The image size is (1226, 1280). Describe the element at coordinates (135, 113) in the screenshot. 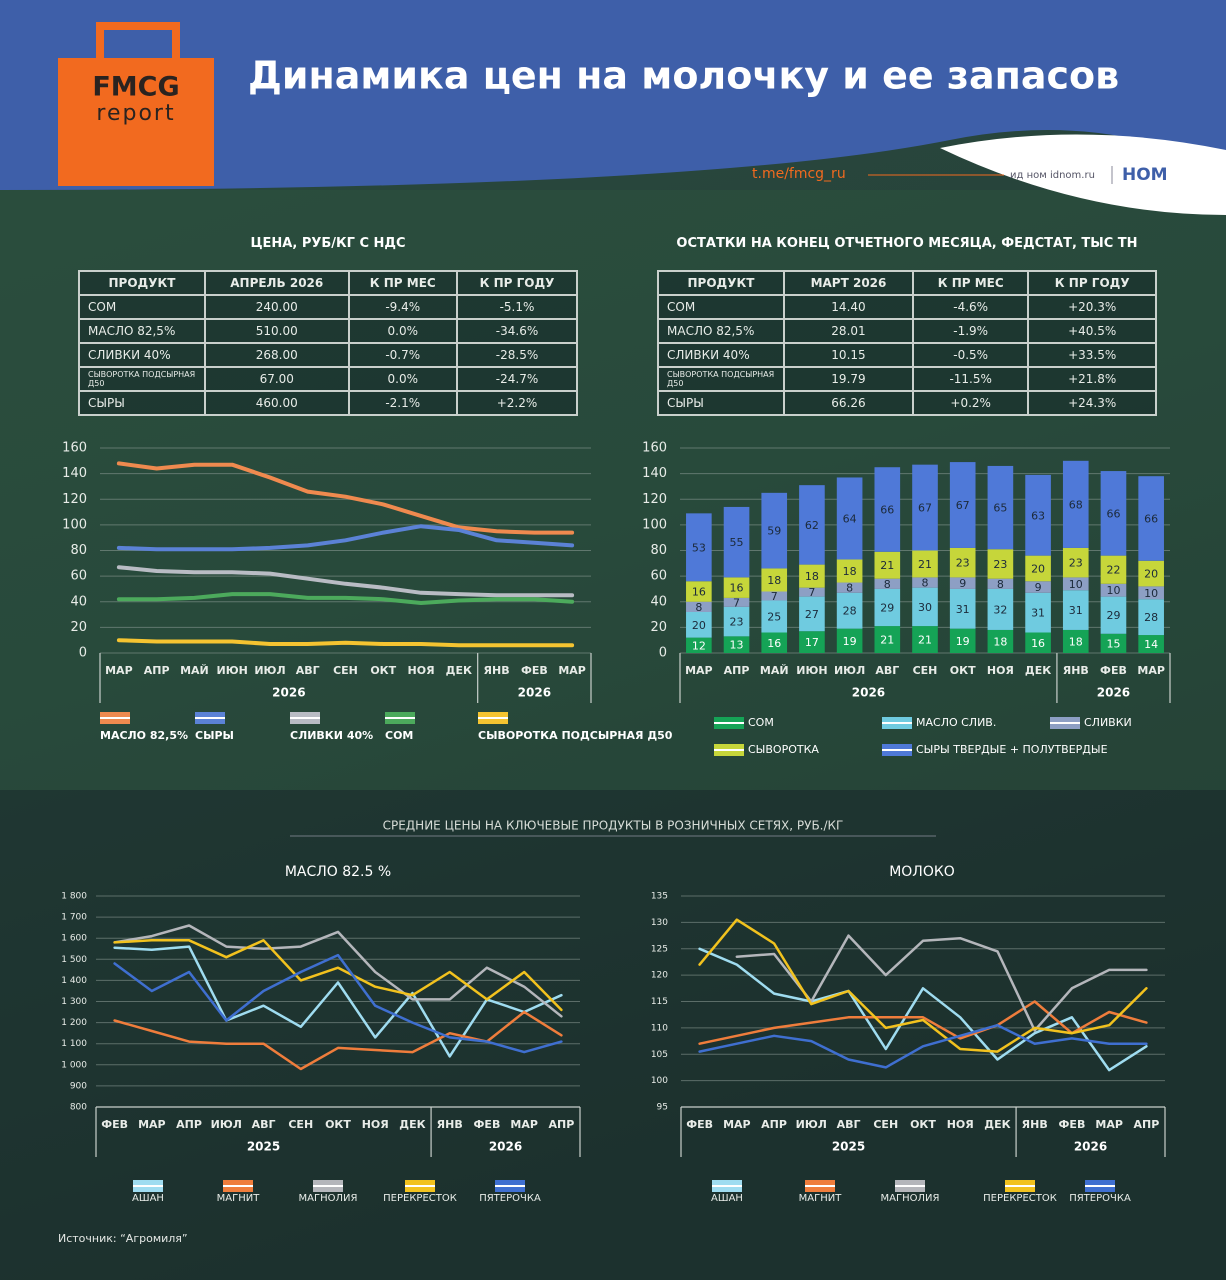

I see `logo-subtitle: report` at that location.